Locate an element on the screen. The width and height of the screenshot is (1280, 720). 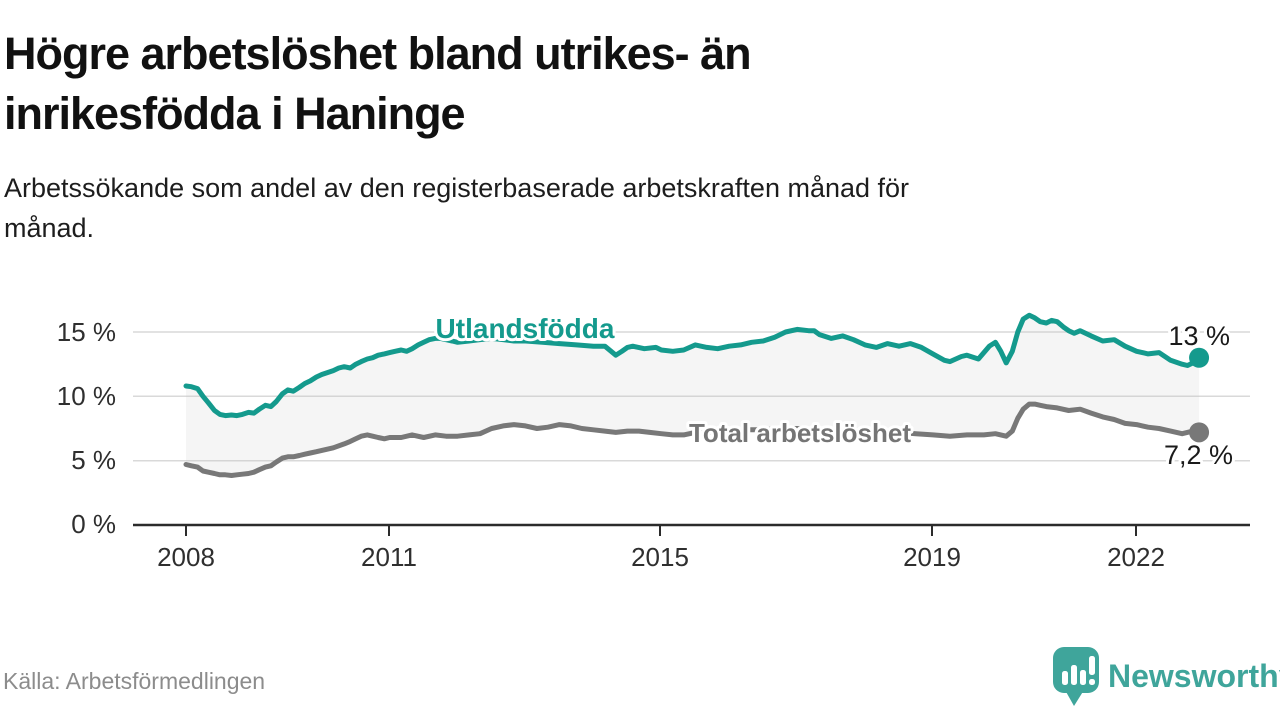
source-note: Källa: Arbetsförmedlingen is located at coordinates (134, 681).